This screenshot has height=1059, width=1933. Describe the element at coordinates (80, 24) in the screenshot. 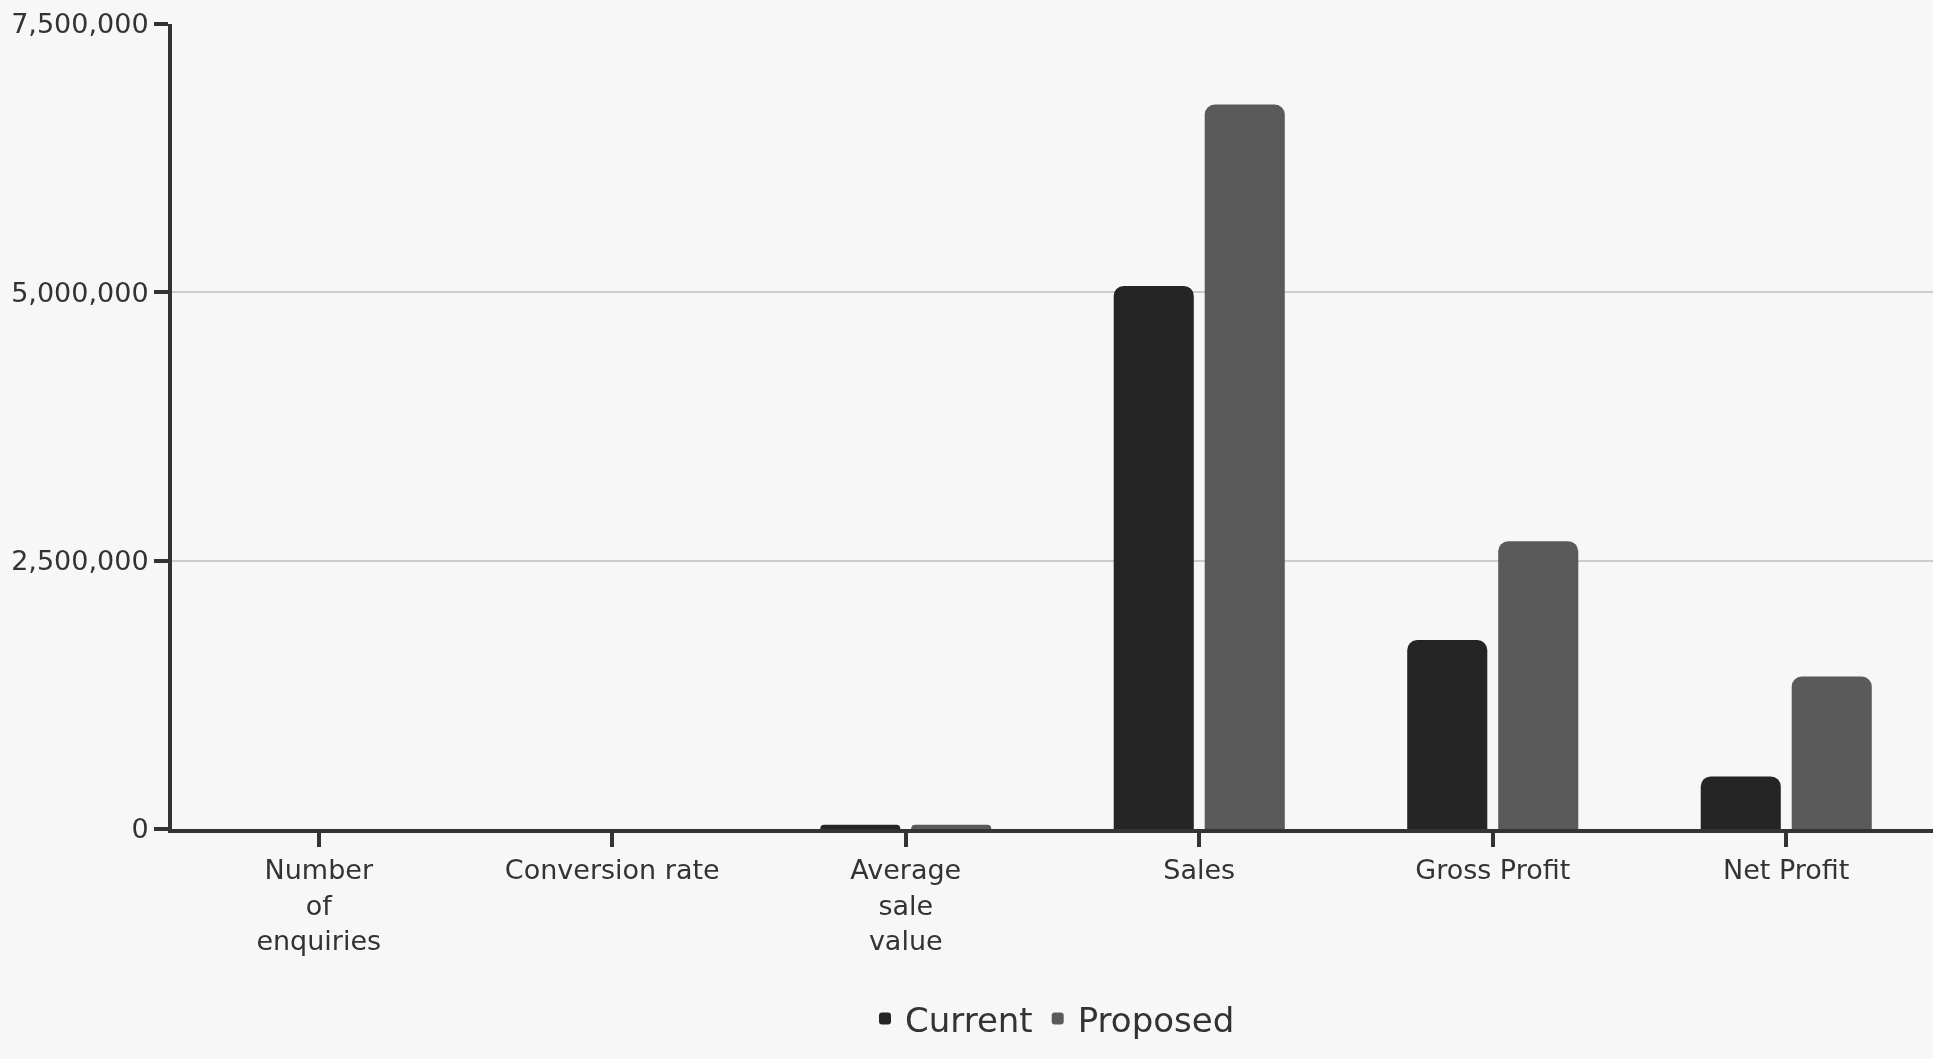

I see `y-tick-label: 7,500,000` at that location.